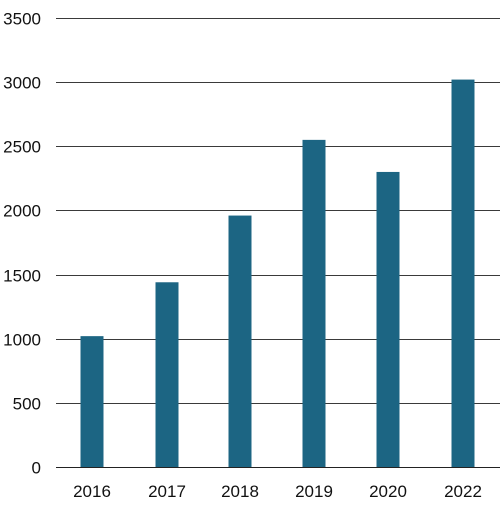  I want to click on y-tick-label: 500, so click(27, 404).